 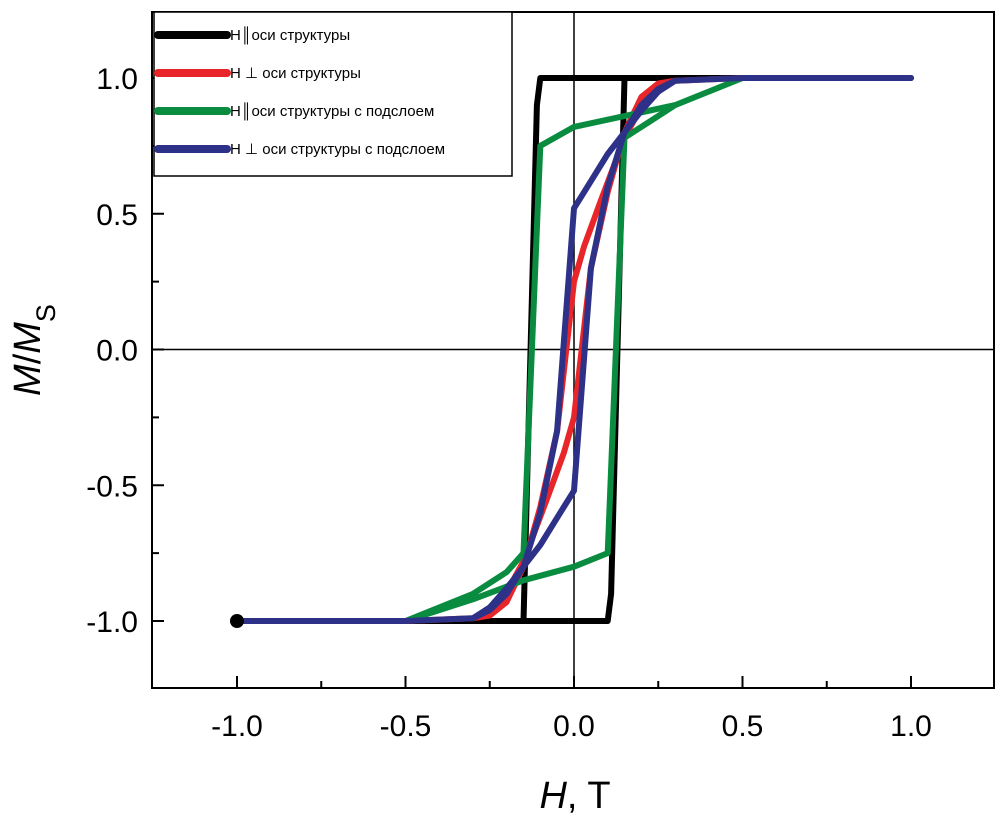 I want to click on x-axis-title: H, T, so click(x=574, y=796).